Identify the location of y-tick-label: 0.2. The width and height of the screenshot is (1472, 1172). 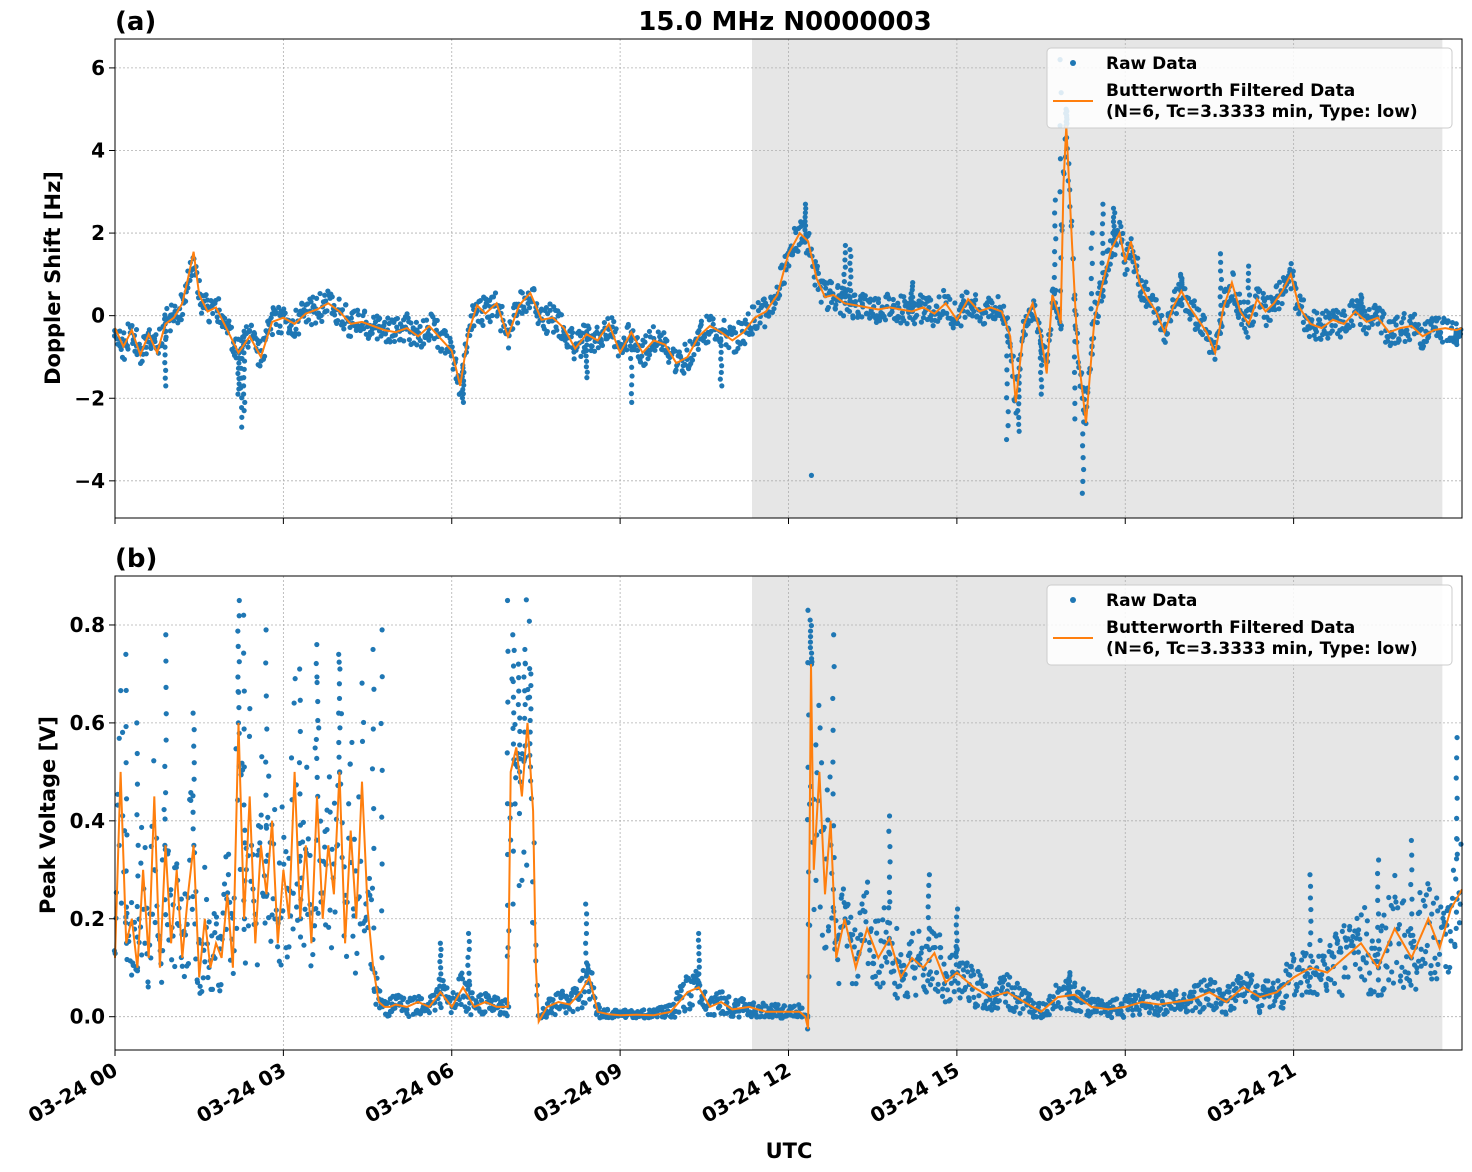
(87, 919).